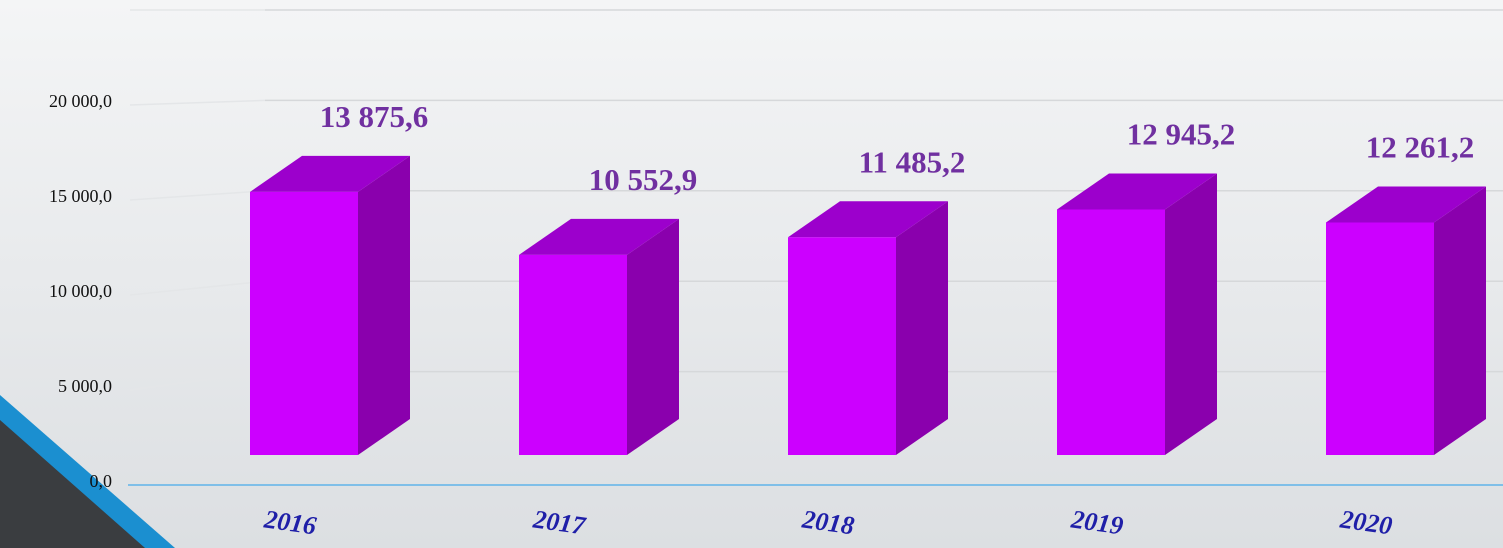  I want to click on decor-stripe, so click(72, 484).